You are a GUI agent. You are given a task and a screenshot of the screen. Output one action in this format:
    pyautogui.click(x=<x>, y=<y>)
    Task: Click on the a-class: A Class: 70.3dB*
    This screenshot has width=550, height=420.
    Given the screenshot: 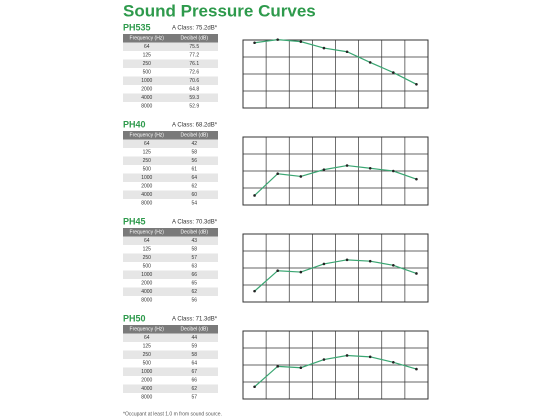 What is the action you would take?
    pyautogui.click(x=195, y=223)
    